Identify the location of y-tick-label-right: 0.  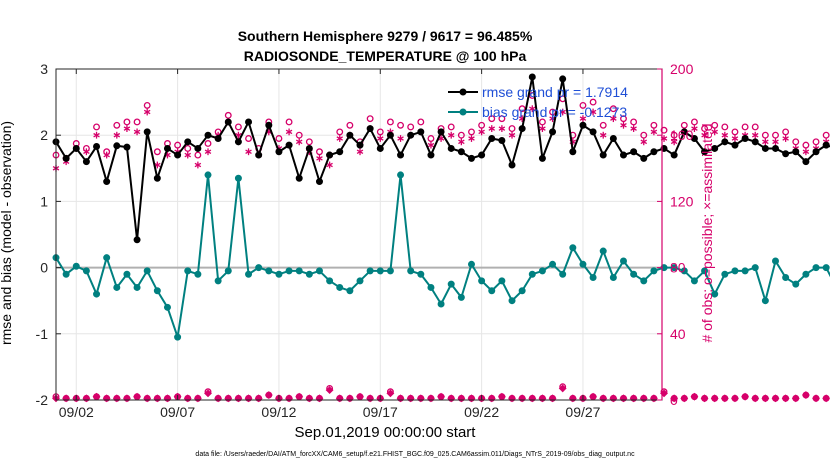
(674, 400).